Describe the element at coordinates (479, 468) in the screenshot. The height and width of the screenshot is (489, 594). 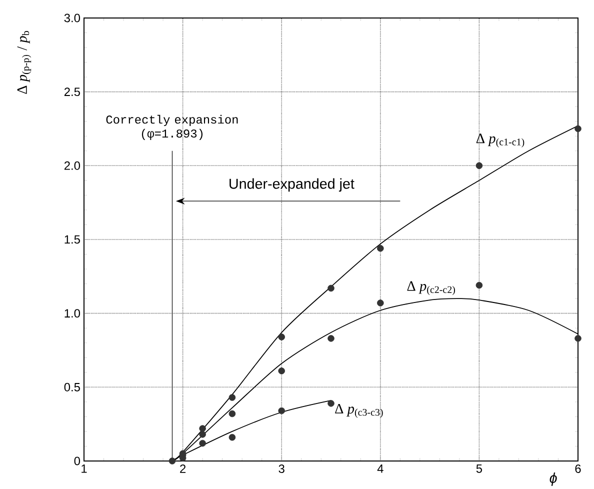
I see `x-tick-label: 5` at that location.